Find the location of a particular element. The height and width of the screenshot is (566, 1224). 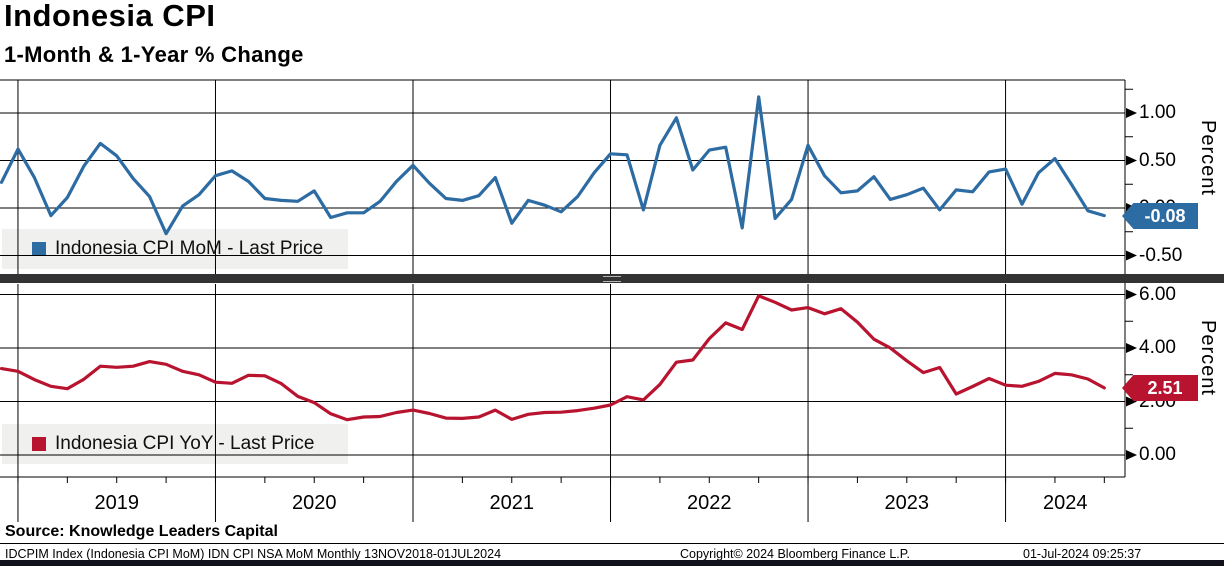

x-tick-year-label: 2024 is located at coordinates (1065, 503).